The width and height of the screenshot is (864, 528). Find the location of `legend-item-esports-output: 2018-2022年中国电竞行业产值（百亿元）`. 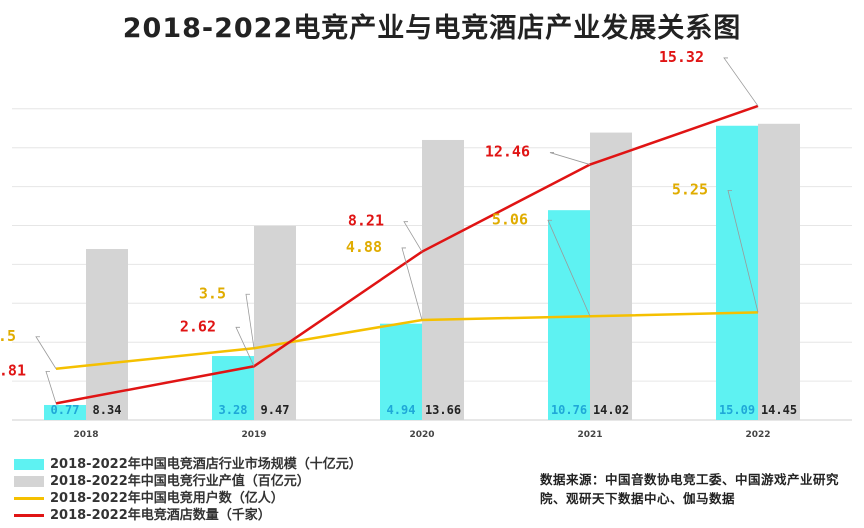

legend-item-esports-output: 2018-2022年中国电竞行业产值（百亿元） is located at coordinates (187, 481).